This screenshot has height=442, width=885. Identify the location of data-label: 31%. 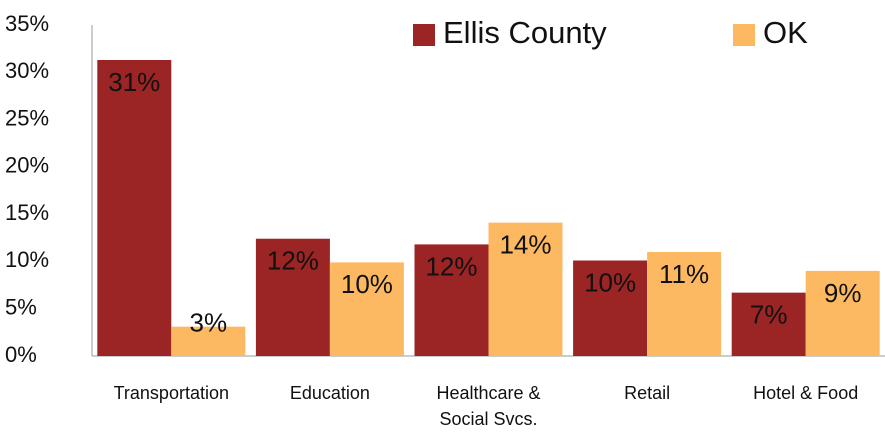
(134, 82).